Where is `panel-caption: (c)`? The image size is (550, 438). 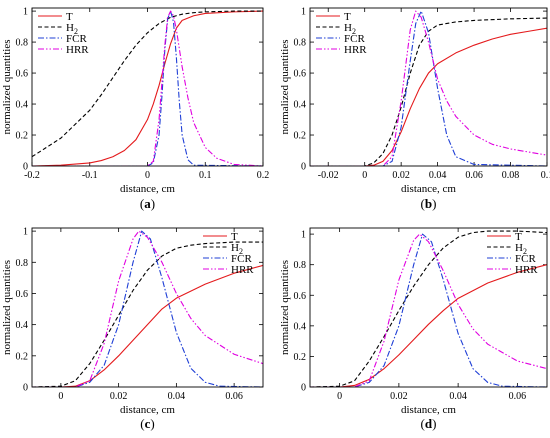 panel-caption: (c) is located at coordinates (147, 423).